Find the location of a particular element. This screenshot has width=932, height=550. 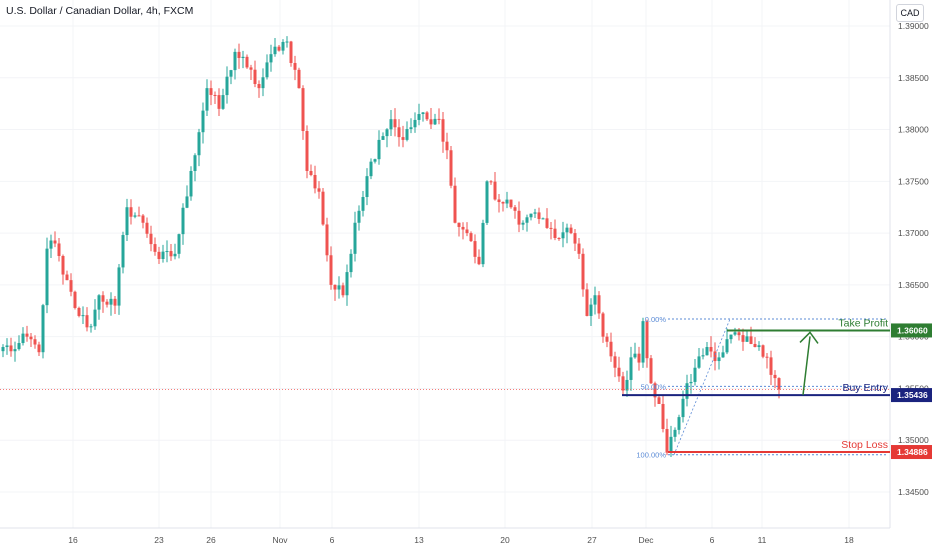

currency-button: CAD is located at coordinates (910, 13).